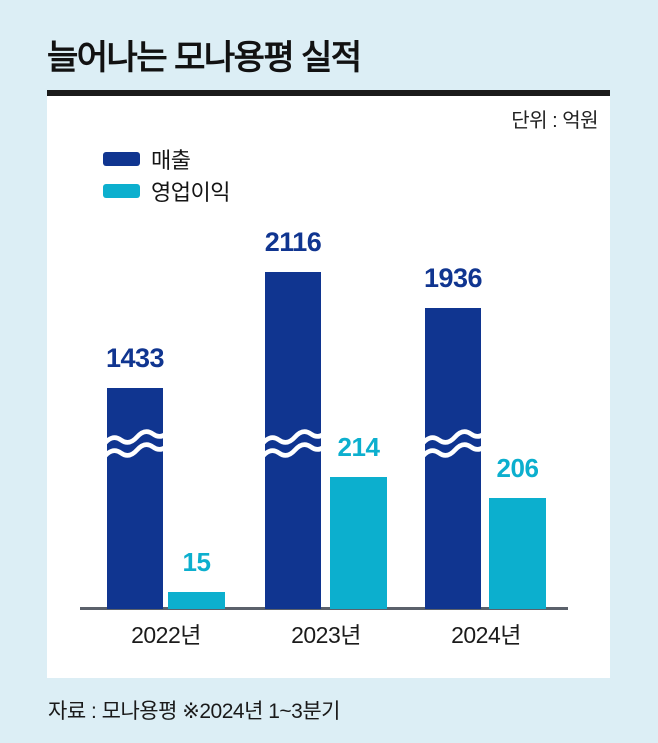  I want to click on revenue-value-label: 2116, so click(293, 242).